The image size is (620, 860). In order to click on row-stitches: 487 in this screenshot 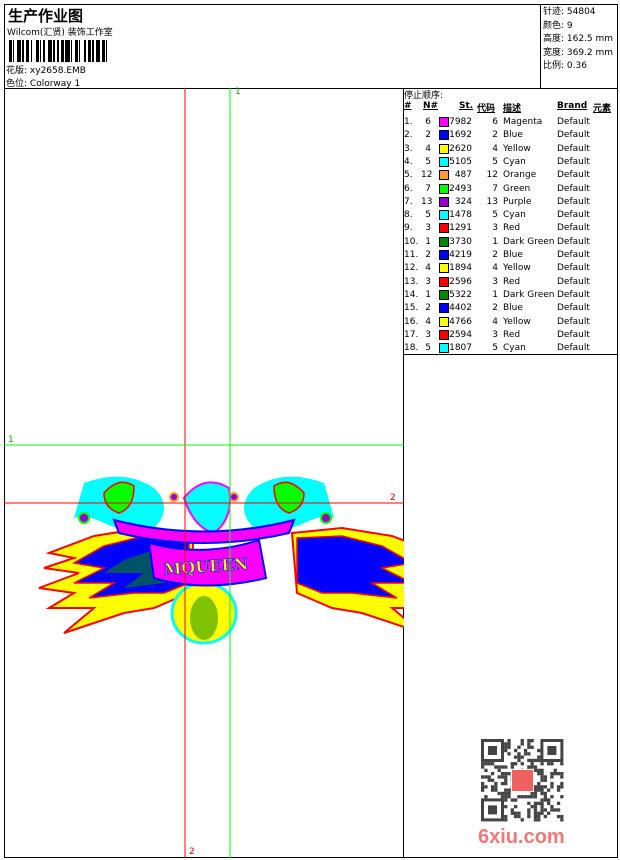, I will do `click(463, 175)`.